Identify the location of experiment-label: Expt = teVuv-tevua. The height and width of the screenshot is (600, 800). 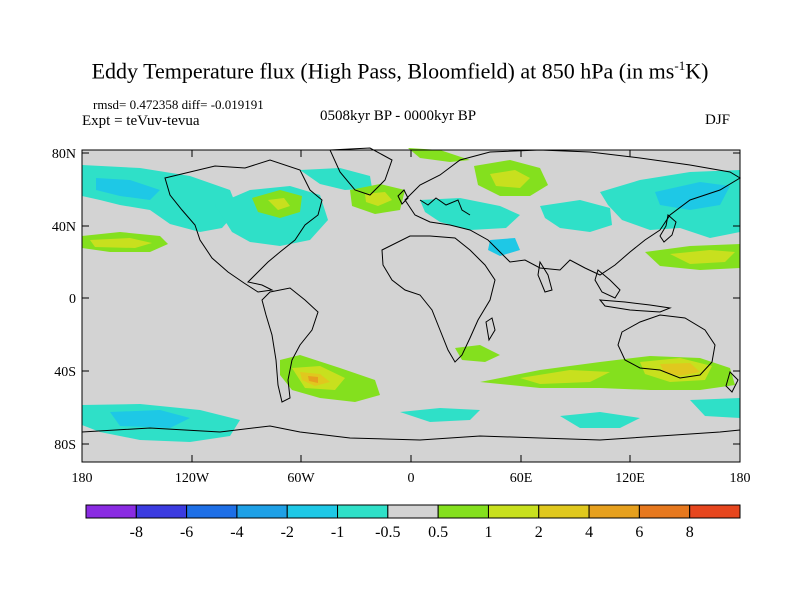
(141, 121).